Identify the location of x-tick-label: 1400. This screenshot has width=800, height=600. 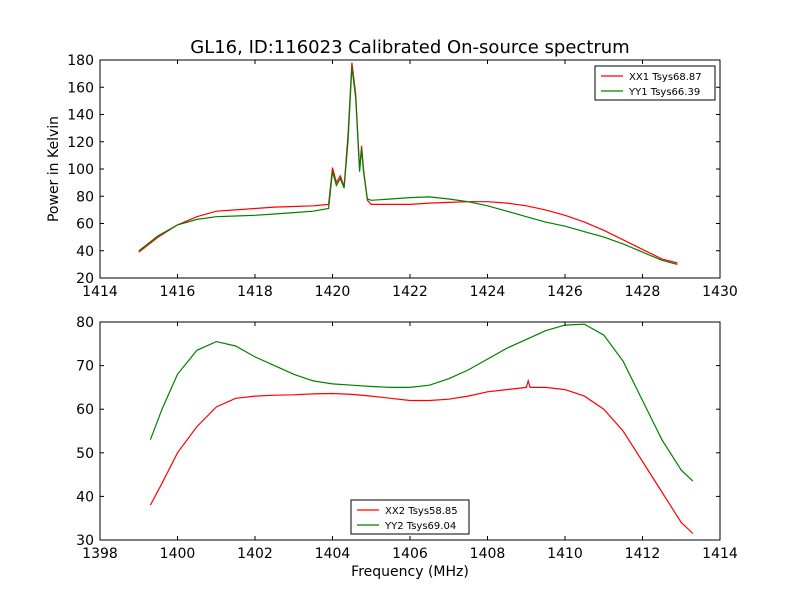
(178, 554).